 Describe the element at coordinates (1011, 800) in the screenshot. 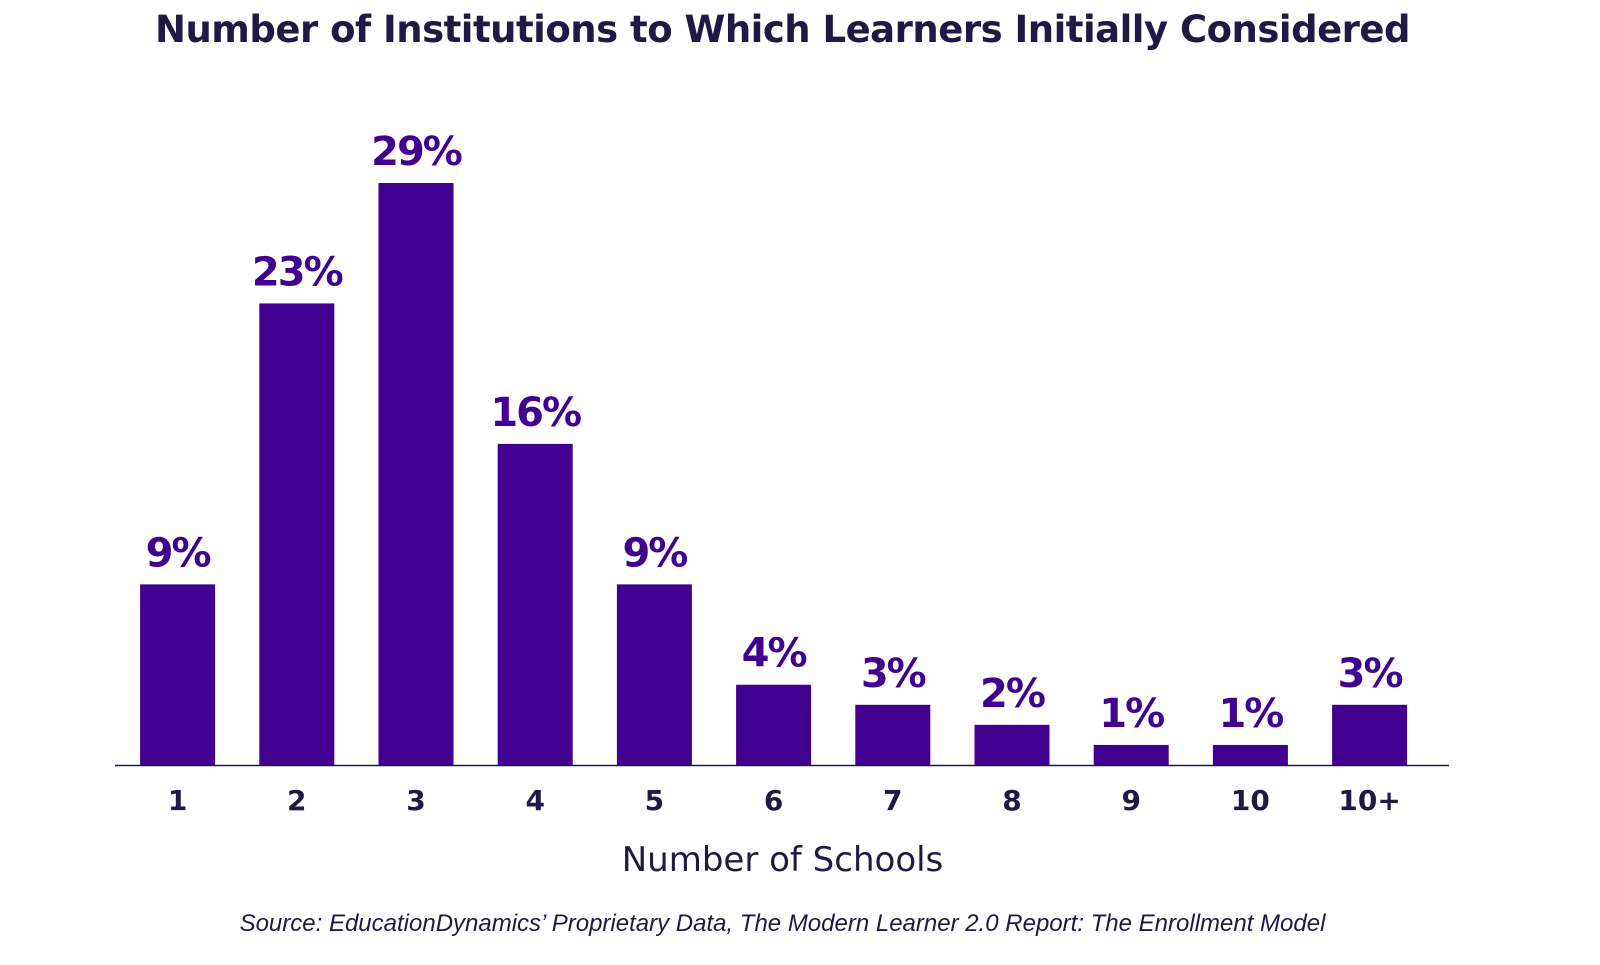

I see `x-tick-label: 8` at that location.